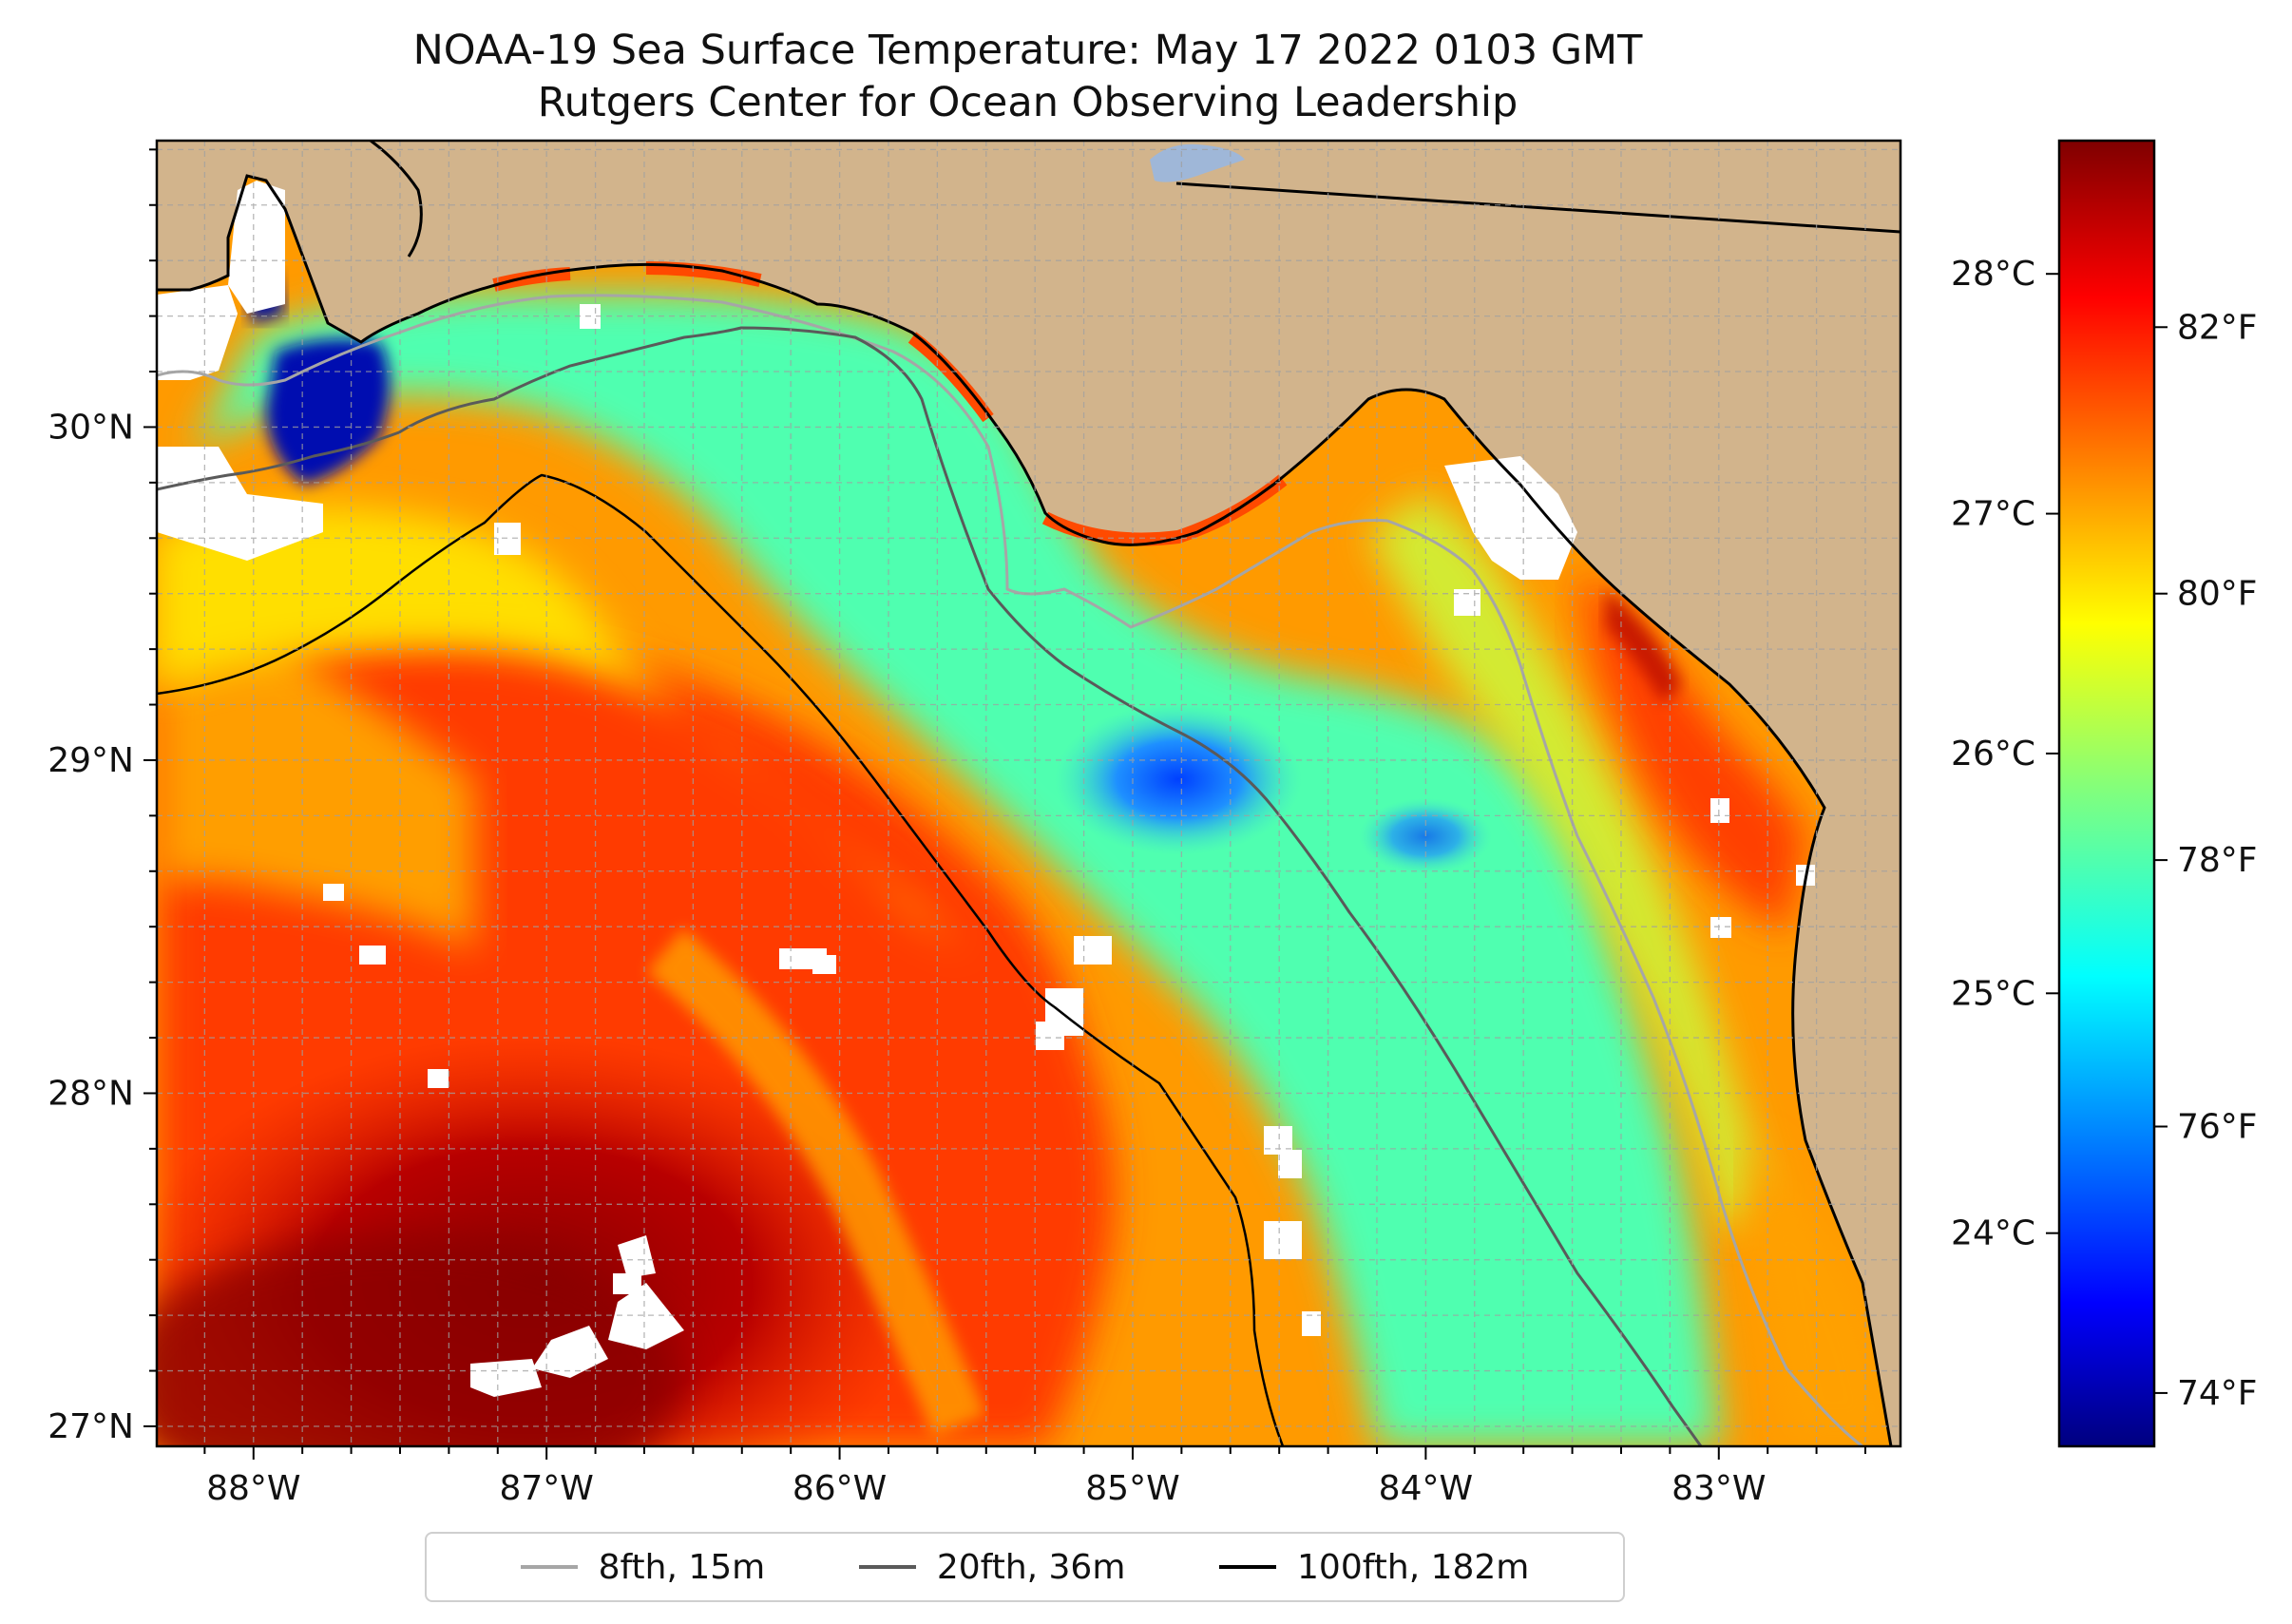  I want to click on legend-label-36m: 20fth, 36m, so click(1031, 1567).